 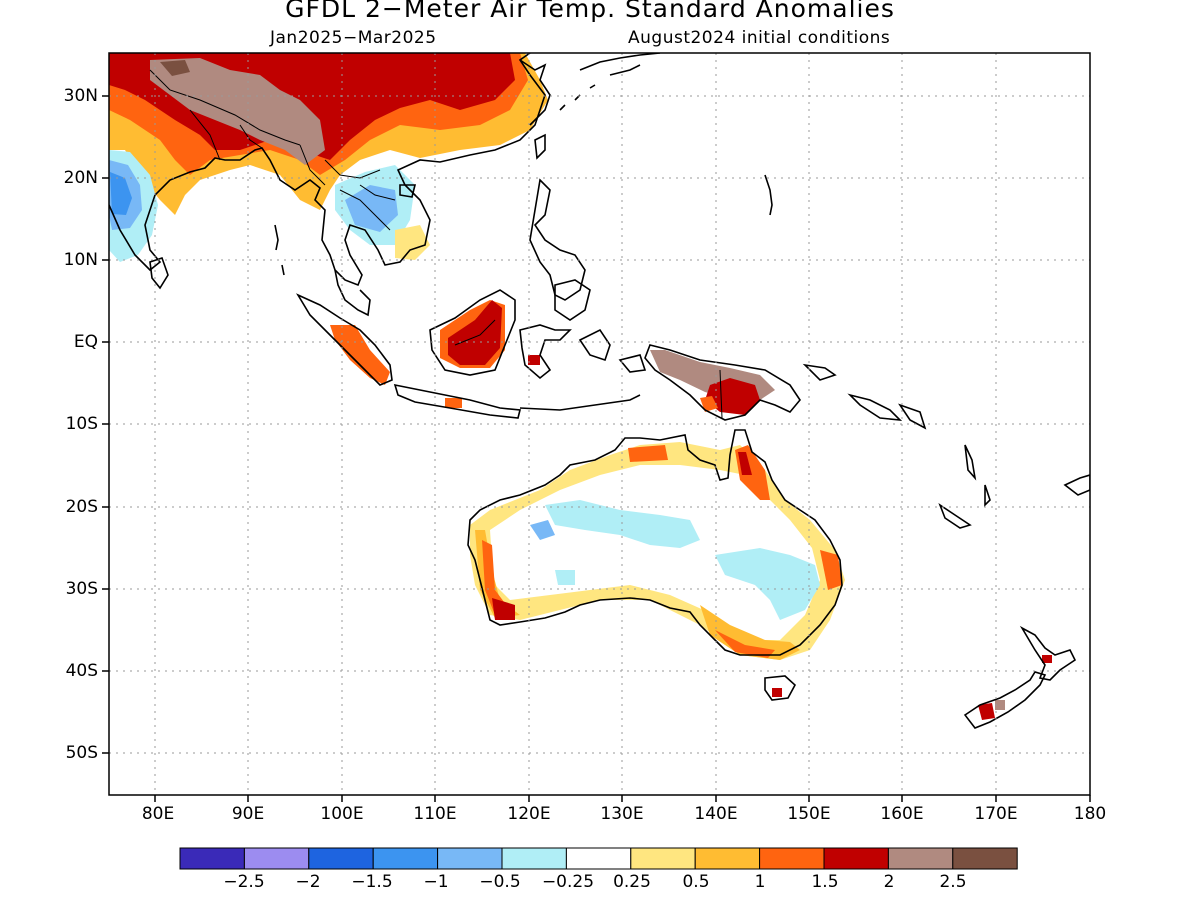 I want to click on mariana-islands-coastline, so click(x=768, y=195).